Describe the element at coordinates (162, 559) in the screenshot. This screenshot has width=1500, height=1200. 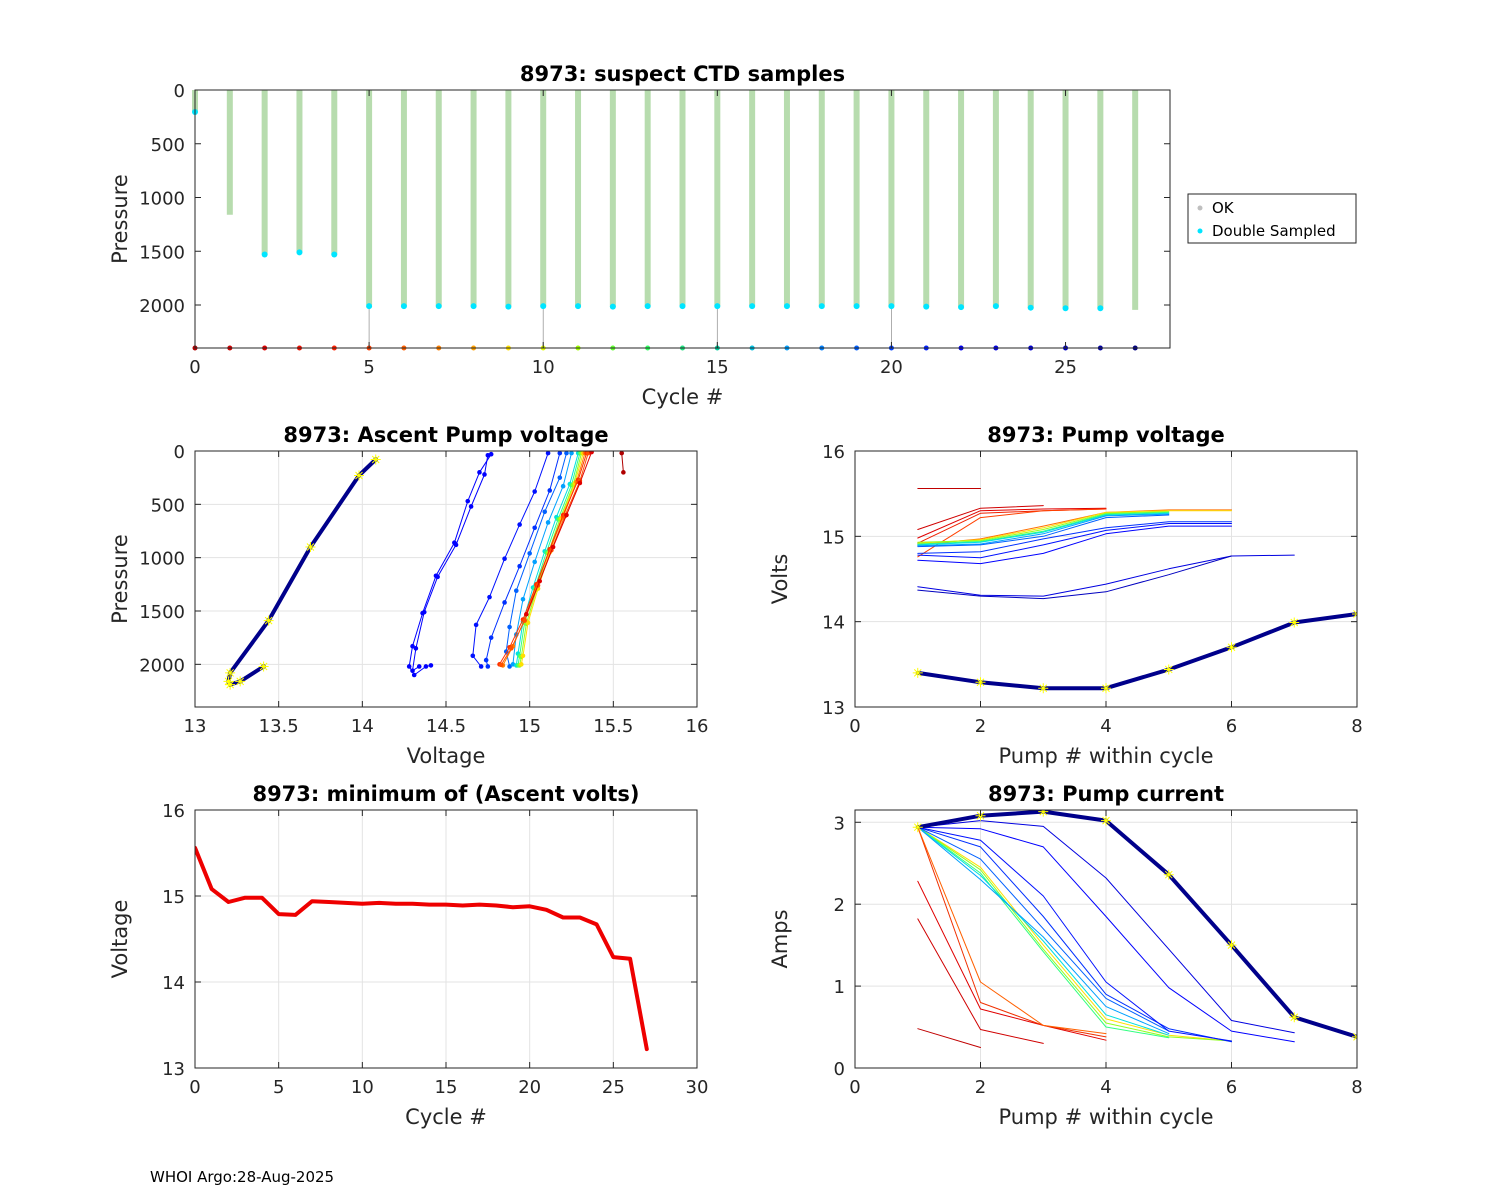
I see `y-tick-label: 1000` at that location.